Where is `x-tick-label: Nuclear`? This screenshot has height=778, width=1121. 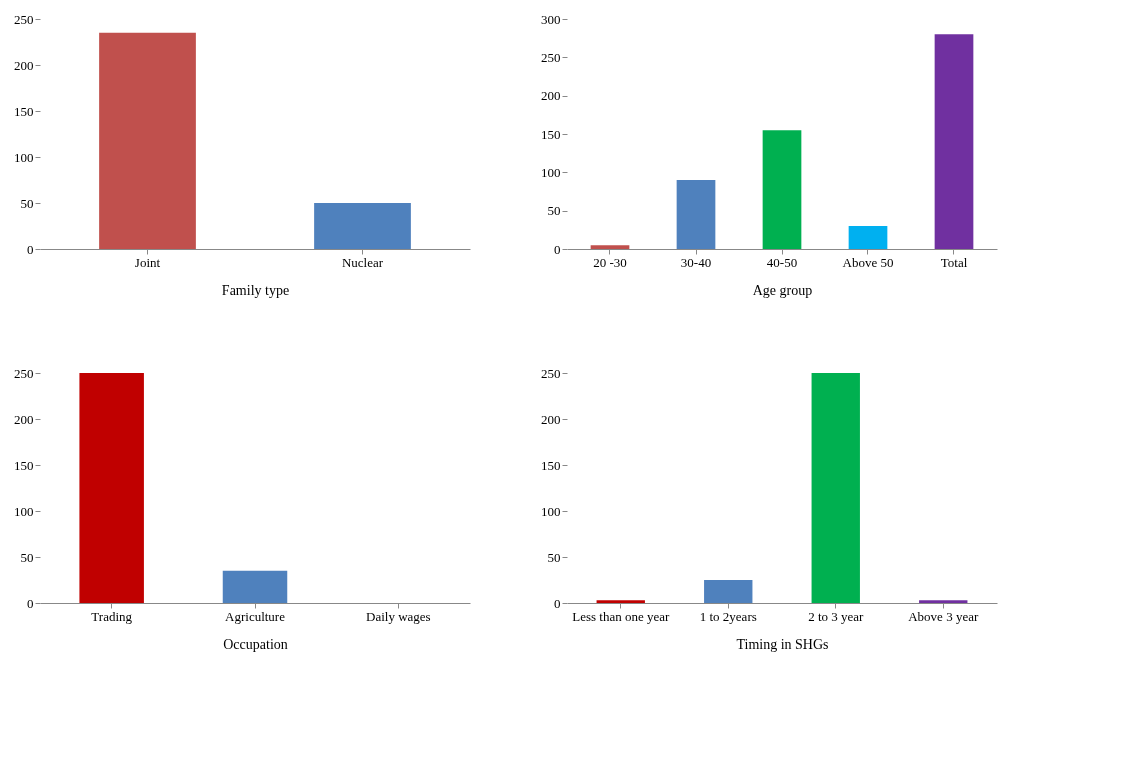 x-tick-label: Nuclear is located at coordinates (362, 262).